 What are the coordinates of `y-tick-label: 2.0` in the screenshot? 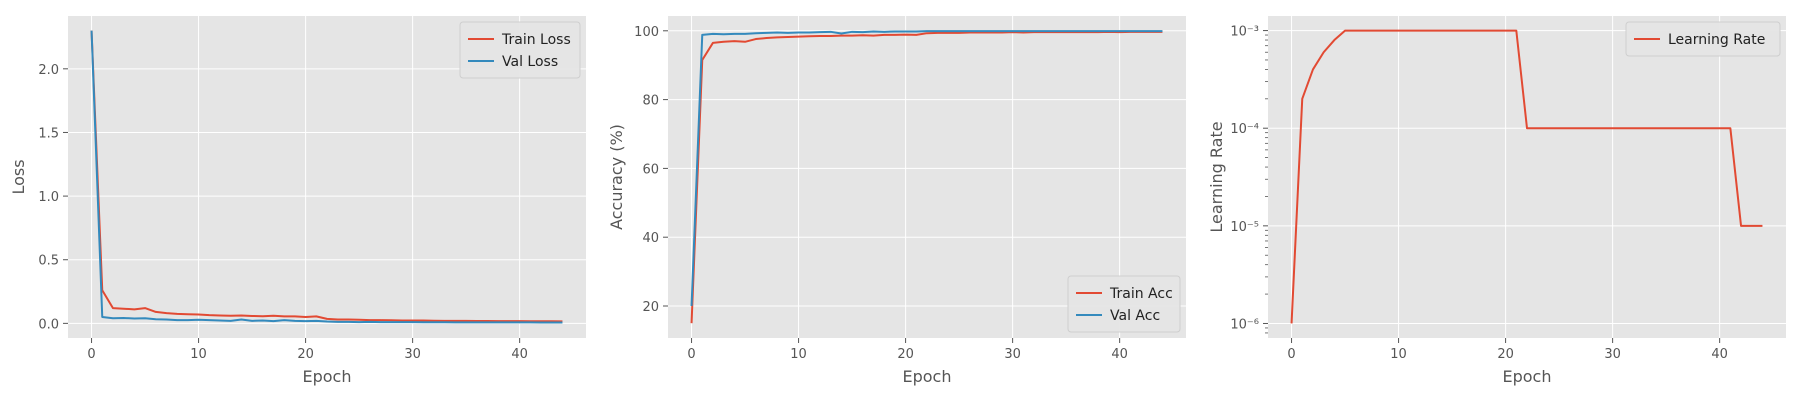 It's located at (48, 70).